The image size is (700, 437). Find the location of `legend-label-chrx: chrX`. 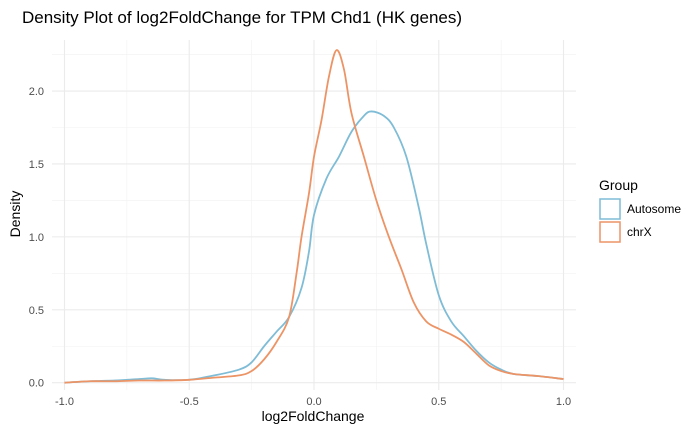

legend-label-chrx: chrX is located at coordinates (639, 232).